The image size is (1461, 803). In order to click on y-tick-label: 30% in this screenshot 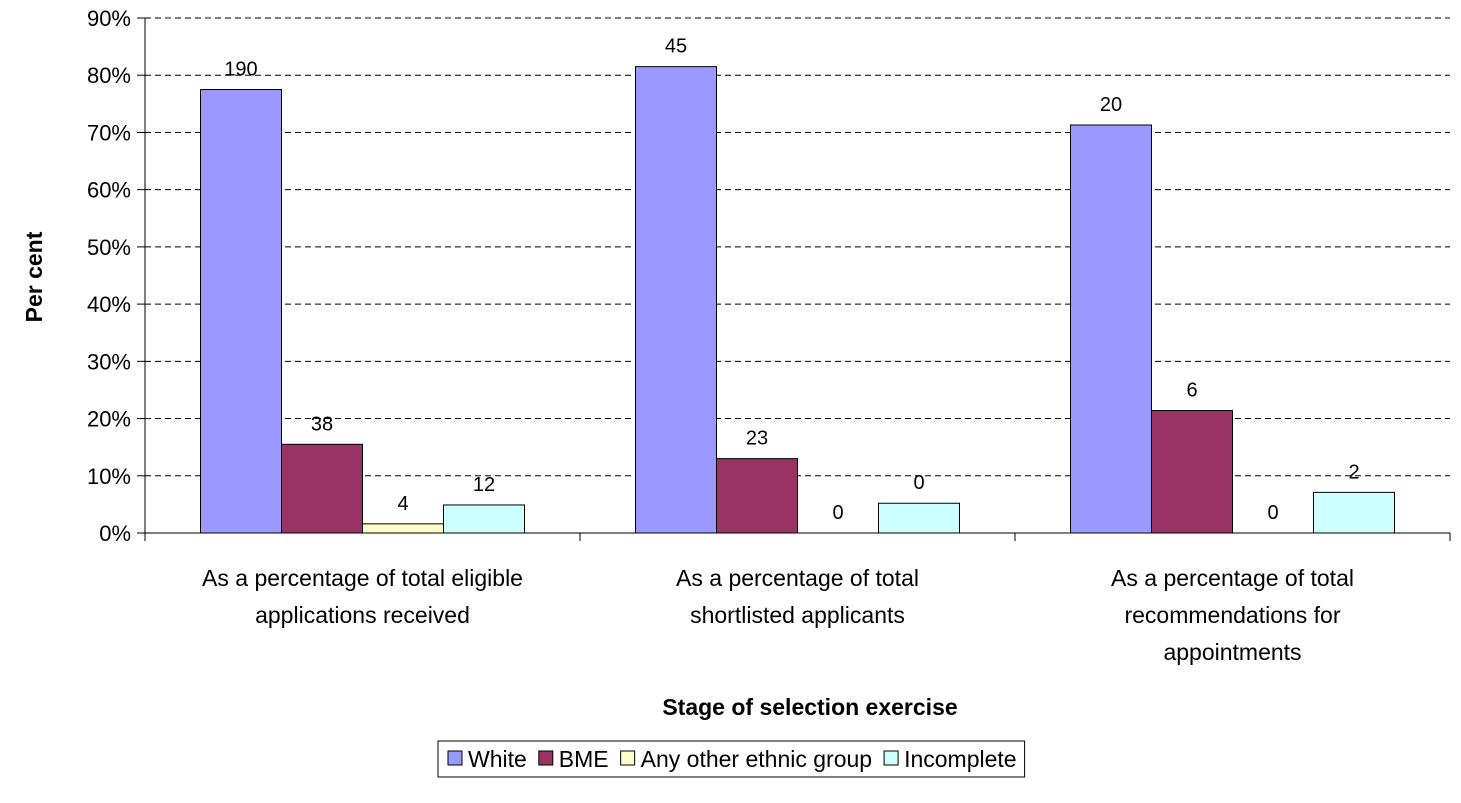, I will do `click(109, 361)`.